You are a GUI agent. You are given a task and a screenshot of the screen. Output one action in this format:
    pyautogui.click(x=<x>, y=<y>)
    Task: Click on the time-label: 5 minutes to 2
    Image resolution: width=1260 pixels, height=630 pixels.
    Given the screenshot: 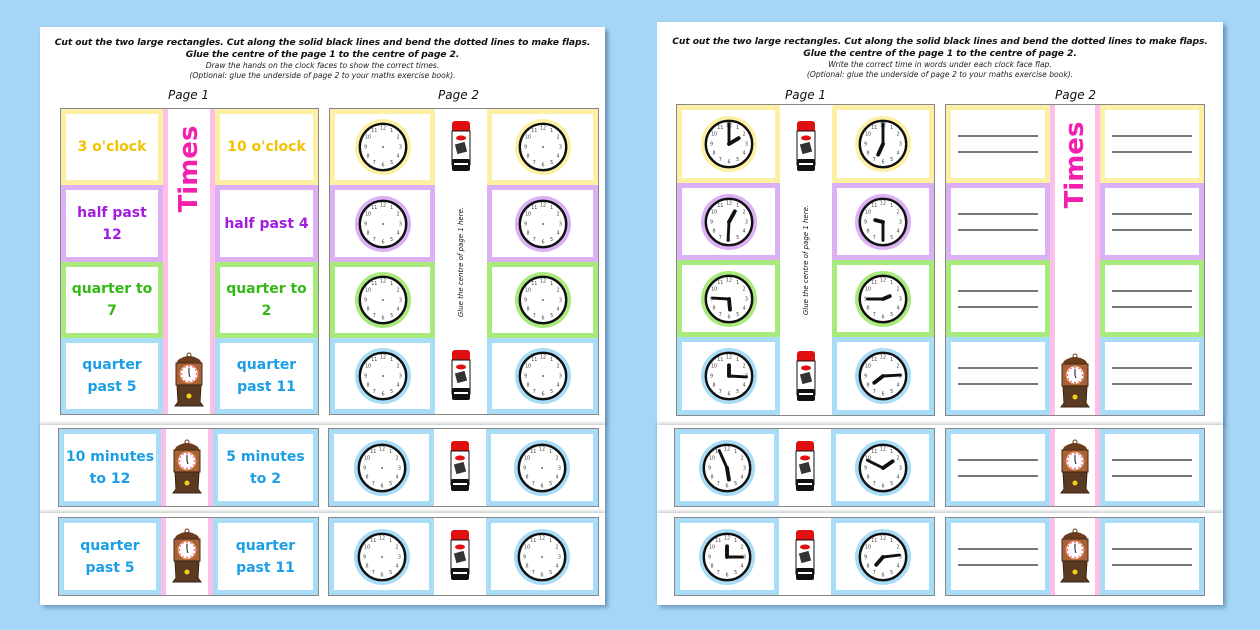 What is the action you would take?
    pyautogui.click(x=265, y=467)
    